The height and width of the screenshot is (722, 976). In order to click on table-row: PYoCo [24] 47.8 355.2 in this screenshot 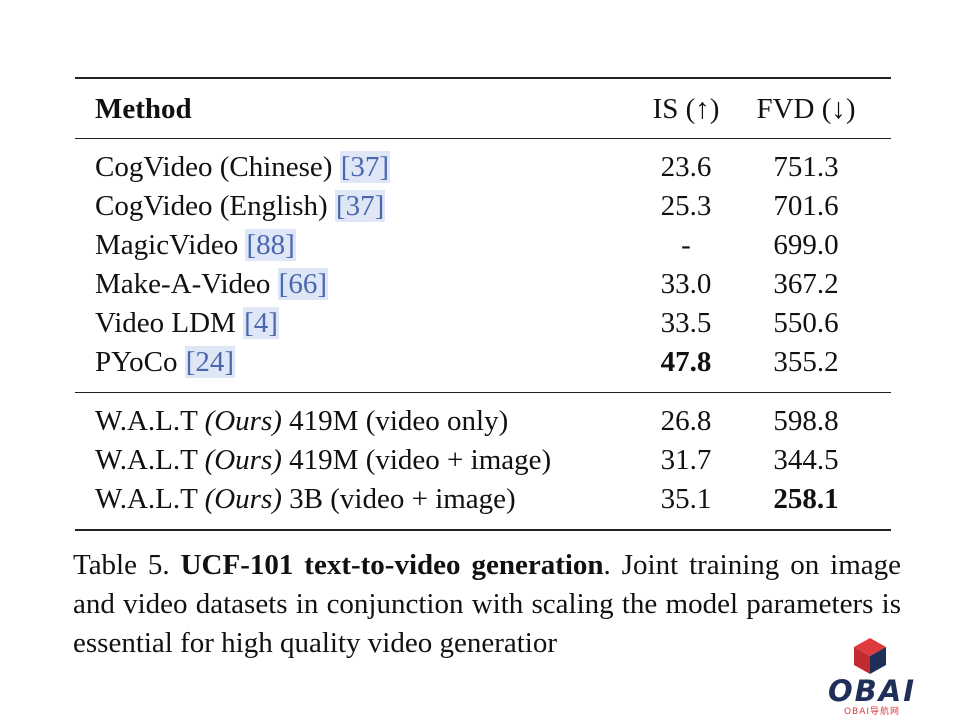, I will do `click(483, 368)`.